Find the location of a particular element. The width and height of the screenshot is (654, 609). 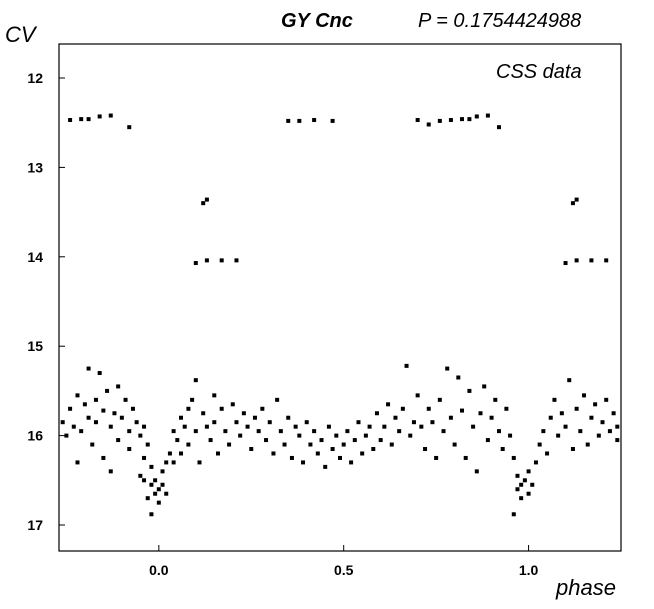

y-tick-label: 13 is located at coordinates (35, 167).